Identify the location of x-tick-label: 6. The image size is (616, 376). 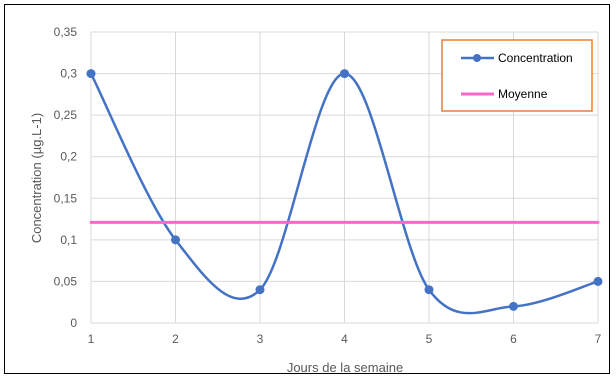
(513, 339).